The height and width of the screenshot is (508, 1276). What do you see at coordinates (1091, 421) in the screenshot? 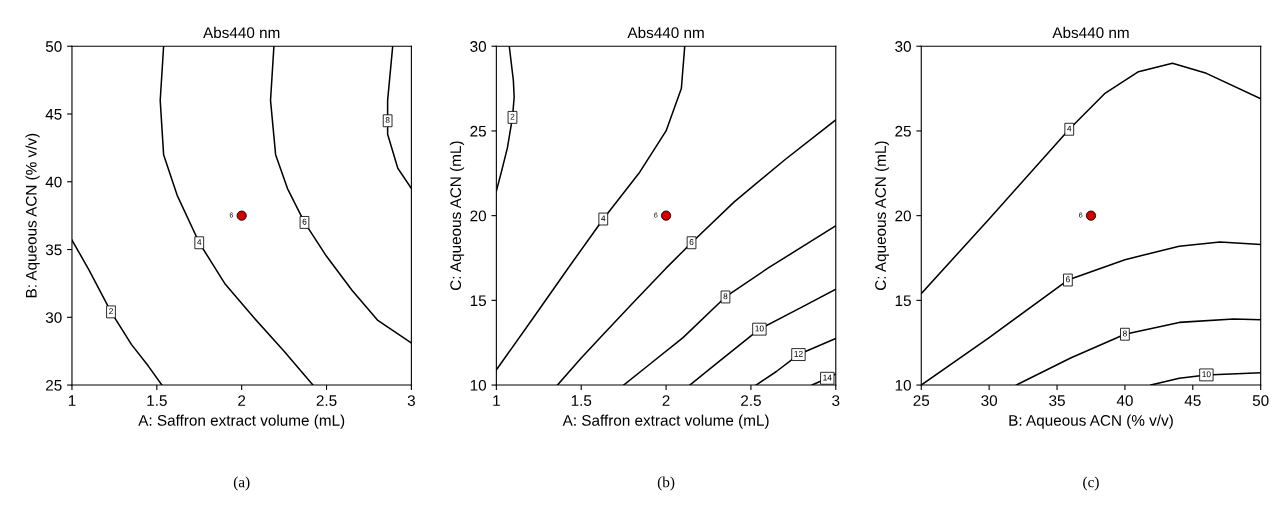
I see `x-axis-title: B: Aqueous ACN (% v/v)` at bounding box center [1091, 421].